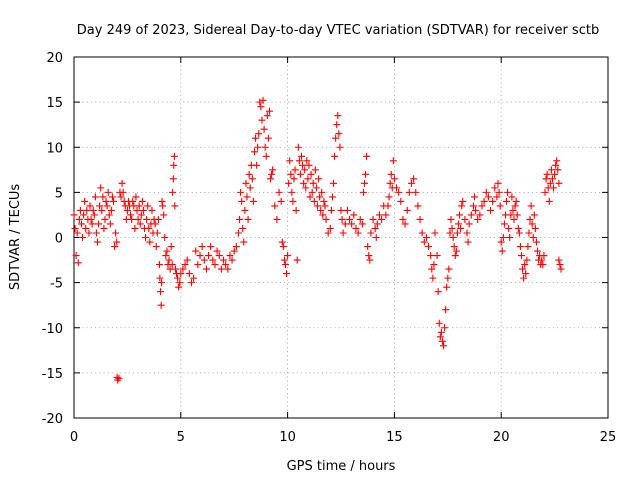  Describe the element at coordinates (181, 437) in the screenshot. I see `x-tick-label: 5` at that location.